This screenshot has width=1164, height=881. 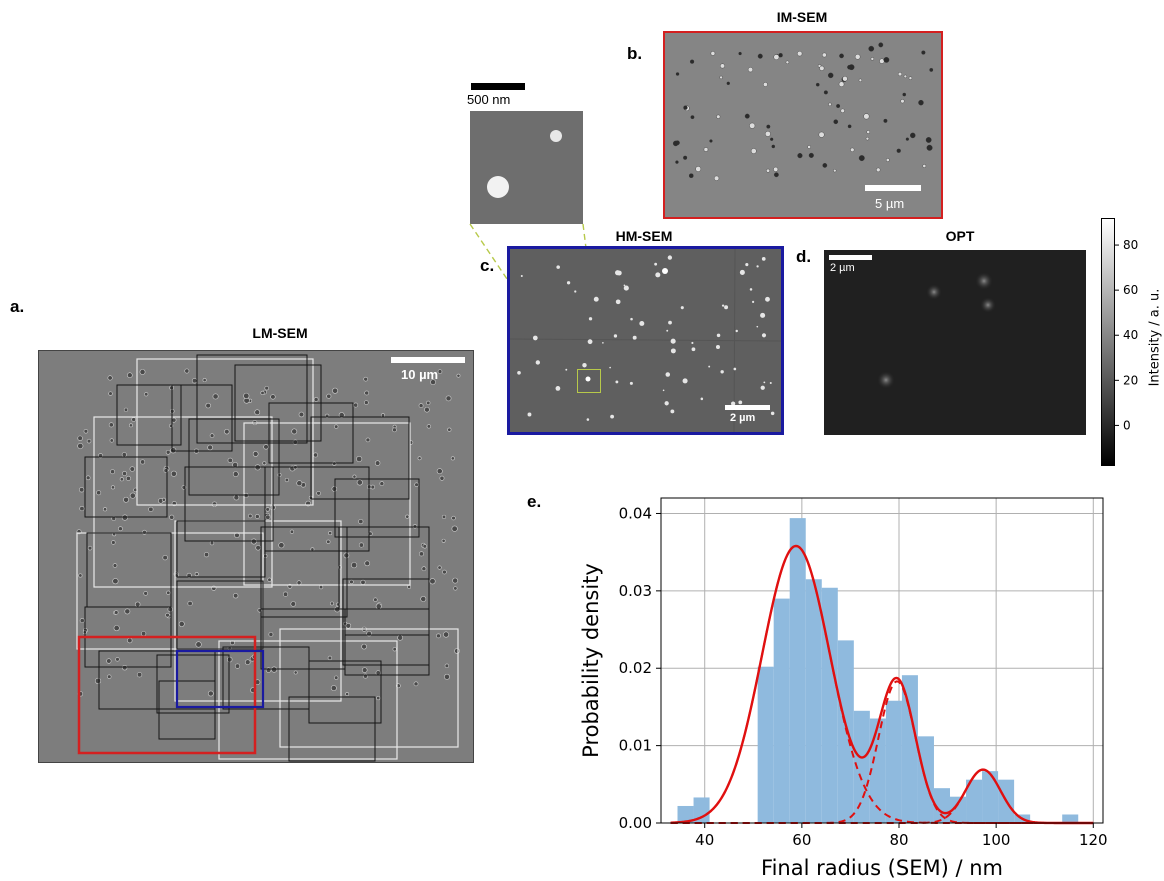 I want to click on im-sem-image: 5 µm, so click(x=803, y=125).